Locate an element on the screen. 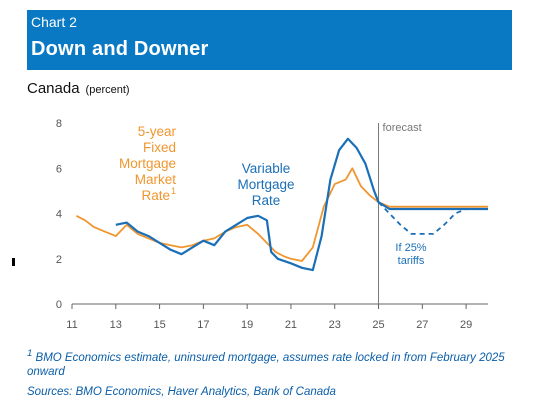 The width and height of the screenshot is (536, 420). variable-rate-annotation: Rate is located at coordinates (266, 200).